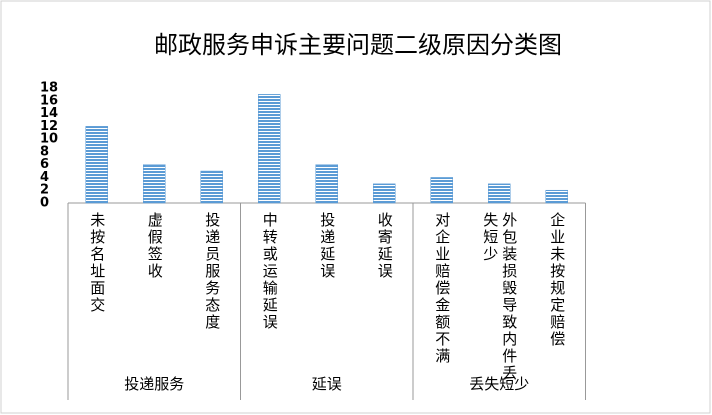 The width and height of the screenshot is (712, 415). Describe the element at coordinates (442, 288) in the screenshot. I see `x-tick-label: 对企业赔偿金额不满` at that location.